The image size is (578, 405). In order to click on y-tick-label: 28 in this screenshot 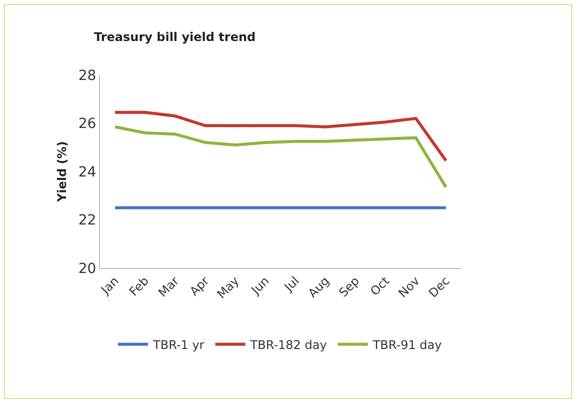, I will do `click(87, 76)`.